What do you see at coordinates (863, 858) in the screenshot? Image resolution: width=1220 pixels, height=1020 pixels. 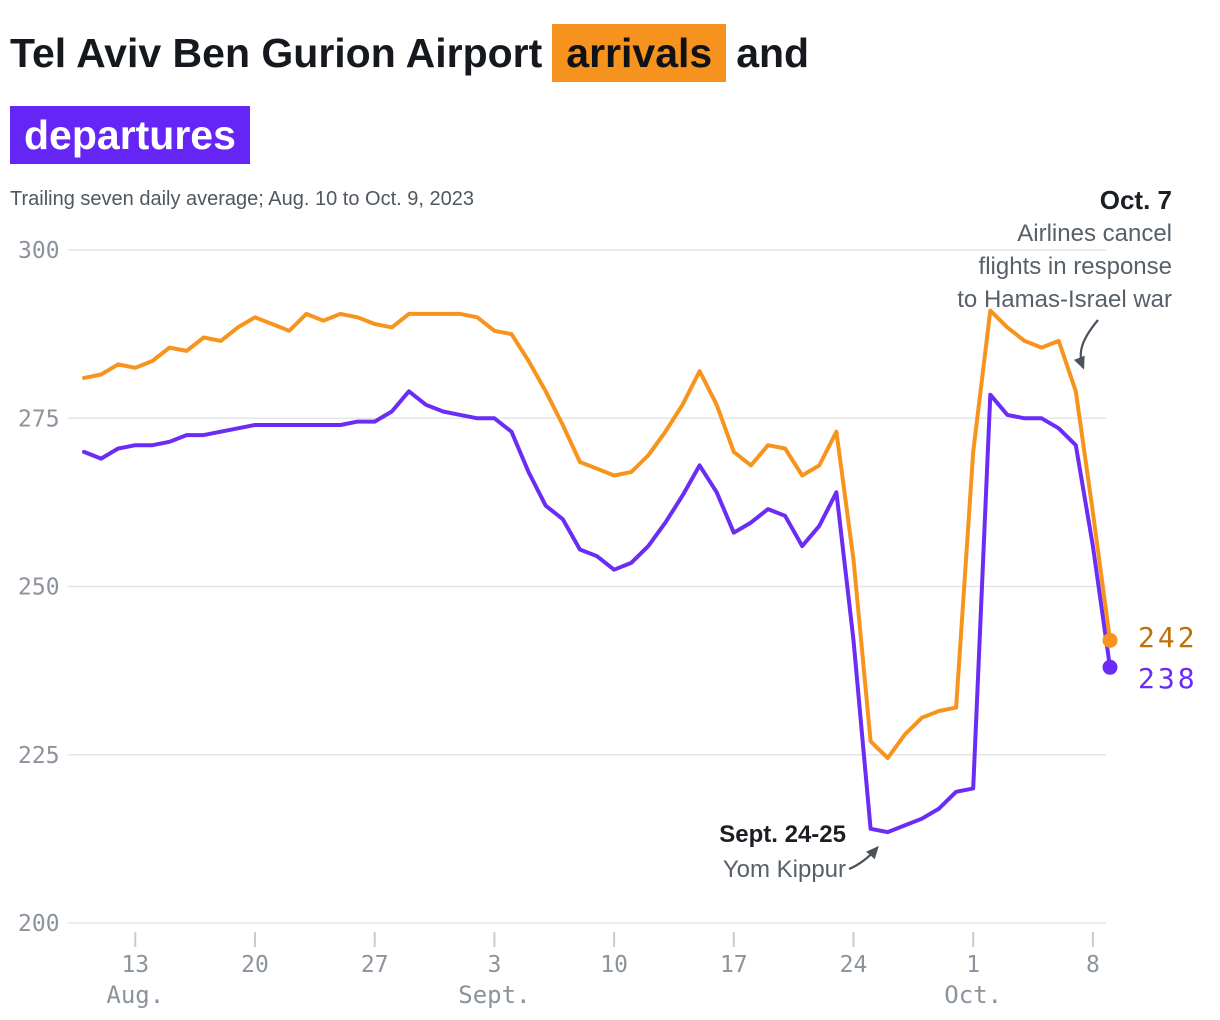 I see `yom-kippur-annotation-arrow-icon` at bounding box center [863, 858].